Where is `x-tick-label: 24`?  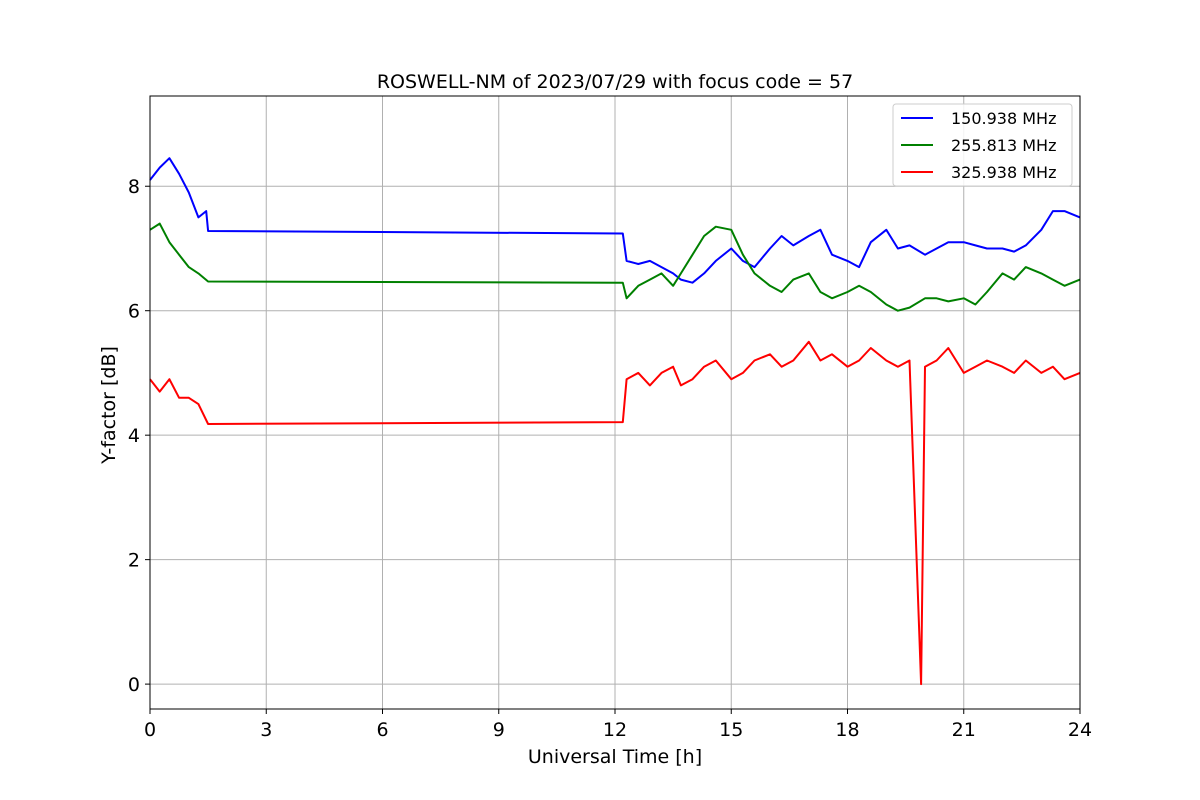 x-tick-label: 24 is located at coordinates (1080, 730).